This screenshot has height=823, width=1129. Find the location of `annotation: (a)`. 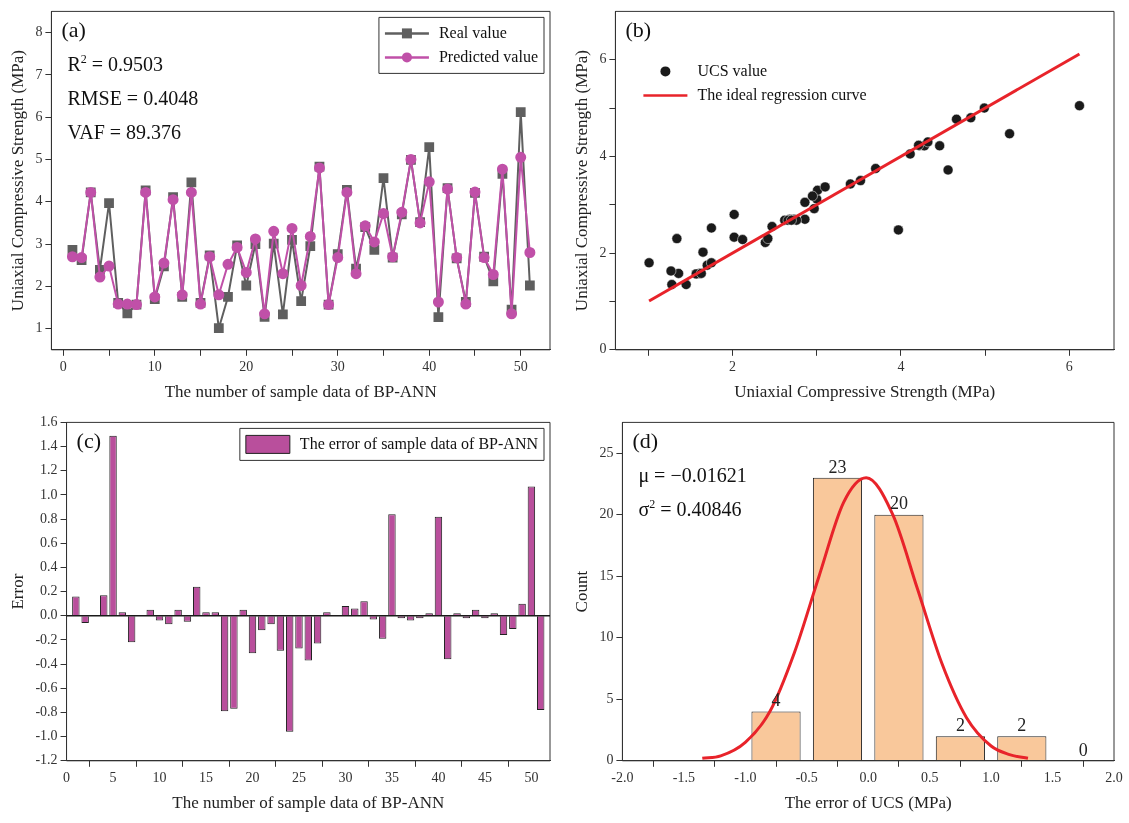

annotation: (a) is located at coordinates (73, 30).